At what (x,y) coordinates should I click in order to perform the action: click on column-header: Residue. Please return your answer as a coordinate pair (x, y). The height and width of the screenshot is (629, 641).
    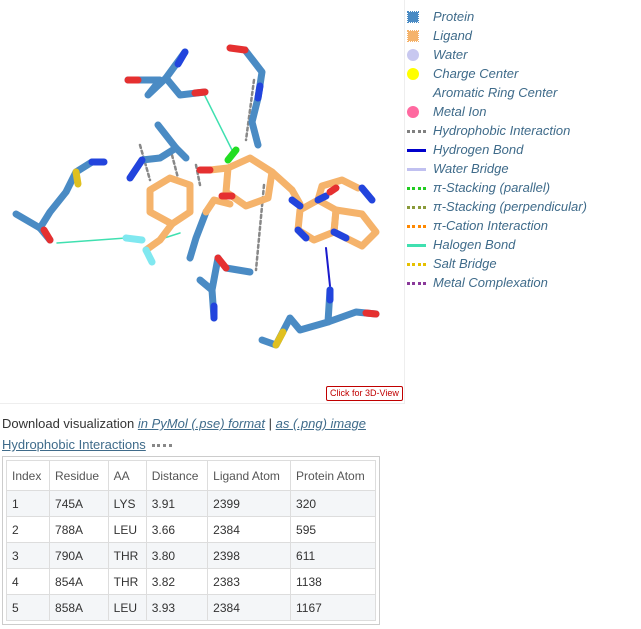
    Looking at the image, I should click on (79, 475).